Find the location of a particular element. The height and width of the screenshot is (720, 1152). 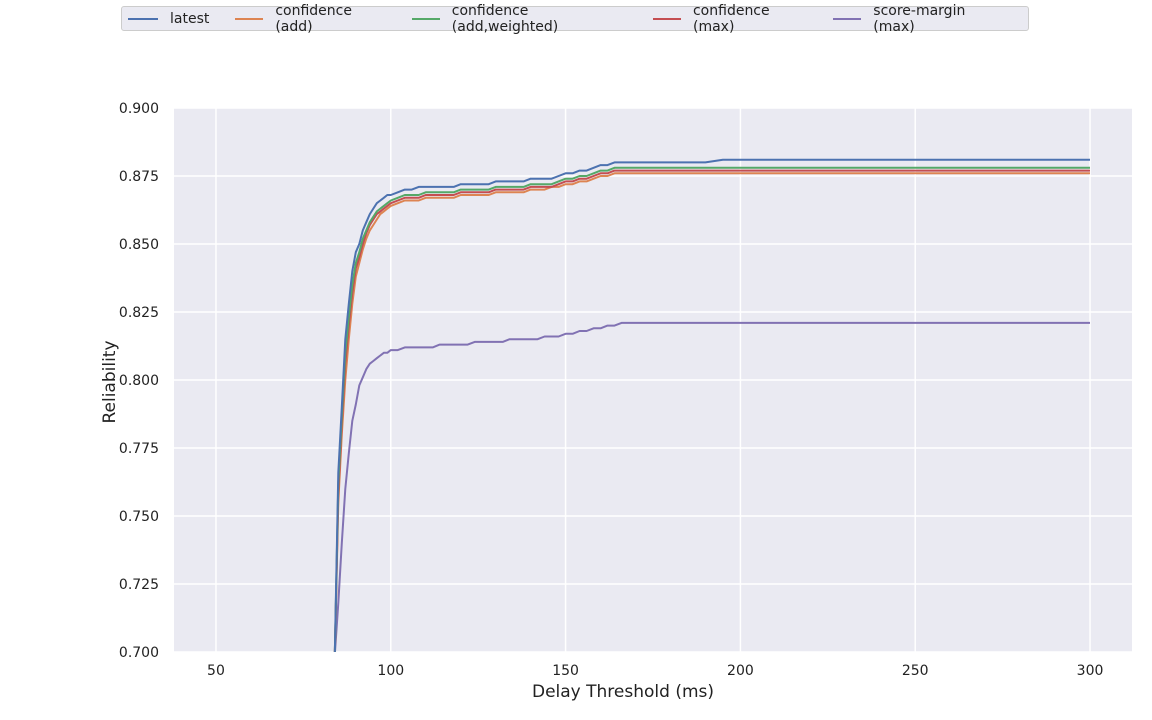

y-tick-label: 0.750 is located at coordinates (139, 517).